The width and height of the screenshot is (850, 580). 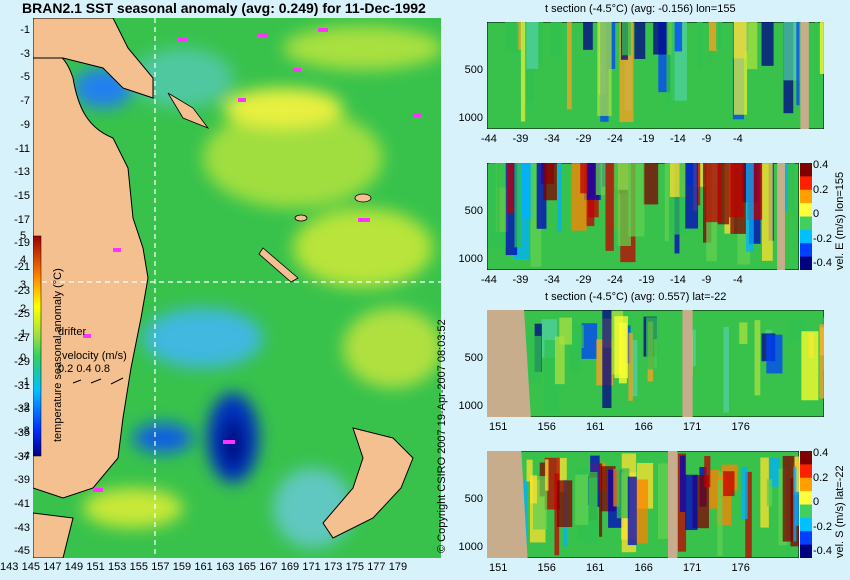 I want to click on section-x-tick: -34, so click(x=552, y=280).